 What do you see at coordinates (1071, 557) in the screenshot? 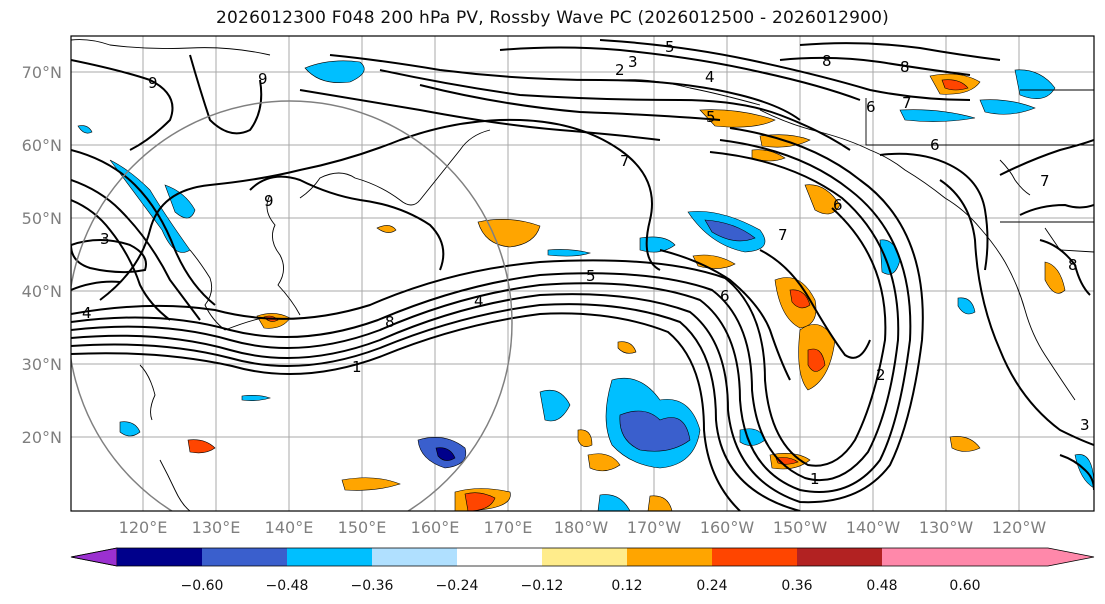
I see `colorbar-extend-tip` at bounding box center [1071, 557].